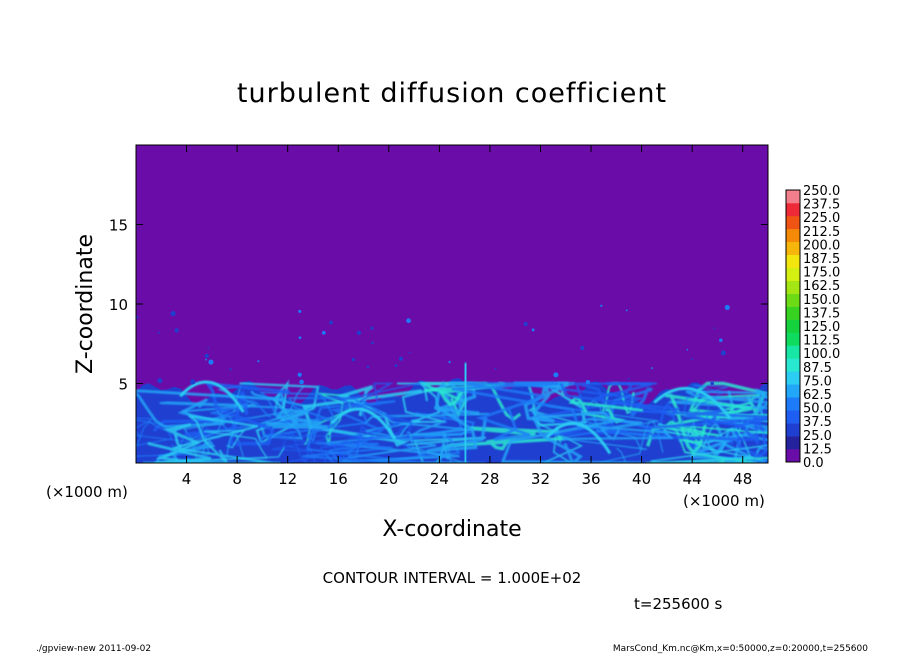 The width and height of the screenshot is (904, 654). What do you see at coordinates (123, 385) in the screenshot?
I see `y-tick-label: 5` at bounding box center [123, 385].